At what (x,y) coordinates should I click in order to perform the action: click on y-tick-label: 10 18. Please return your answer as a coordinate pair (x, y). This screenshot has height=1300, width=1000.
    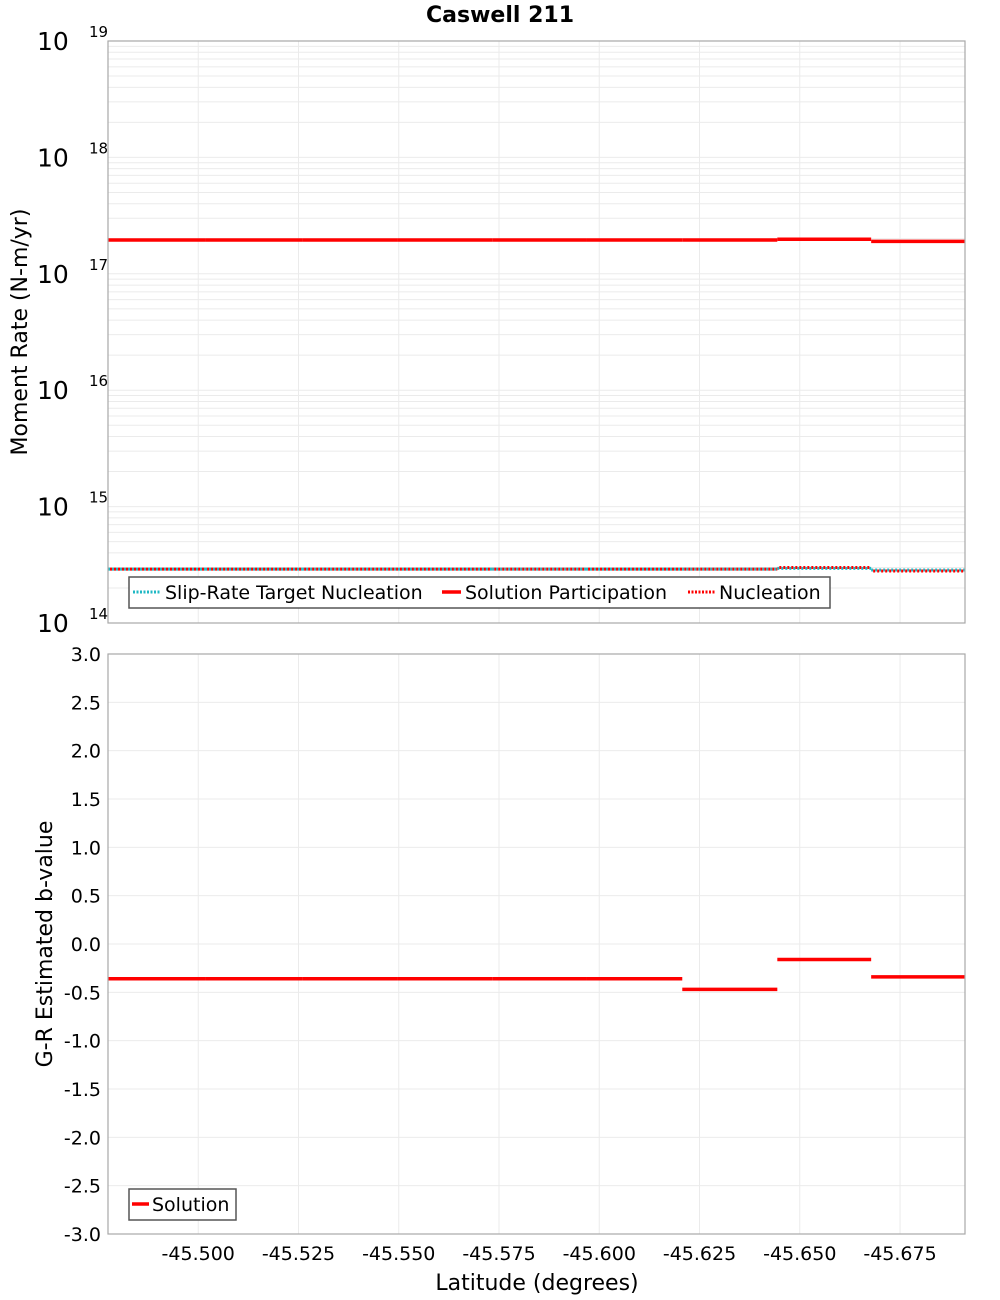
    Looking at the image, I should click on (72, 155).